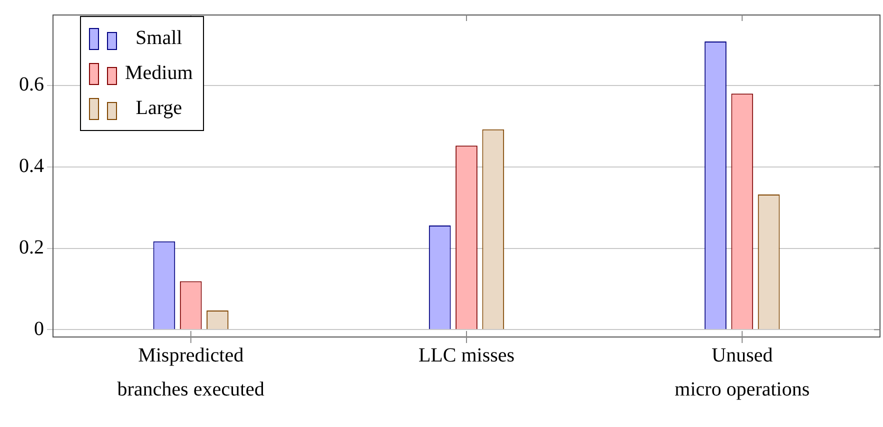  What do you see at coordinates (190, 372) in the screenshot?
I see `x-tick-label: Mispredicted branches executed` at bounding box center [190, 372].